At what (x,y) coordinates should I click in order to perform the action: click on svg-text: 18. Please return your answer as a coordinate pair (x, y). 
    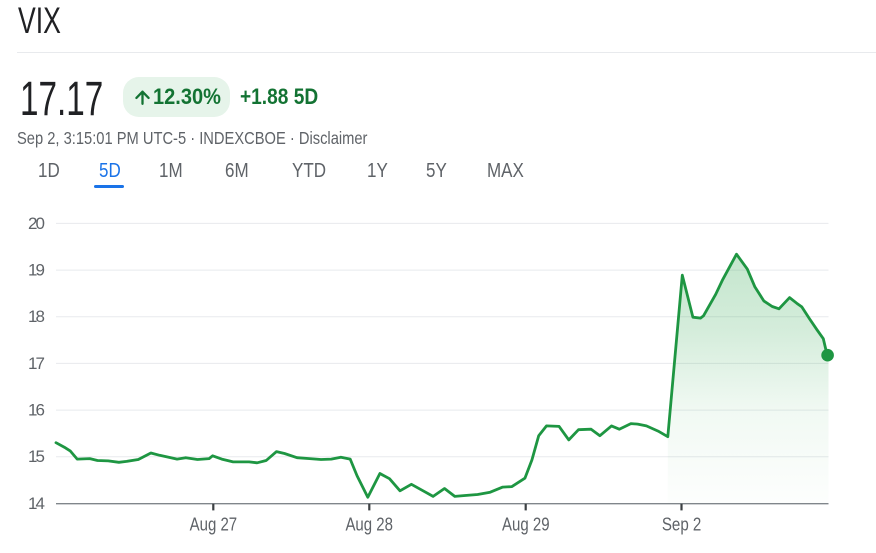
    Looking at the image, I should click on (36, 316).